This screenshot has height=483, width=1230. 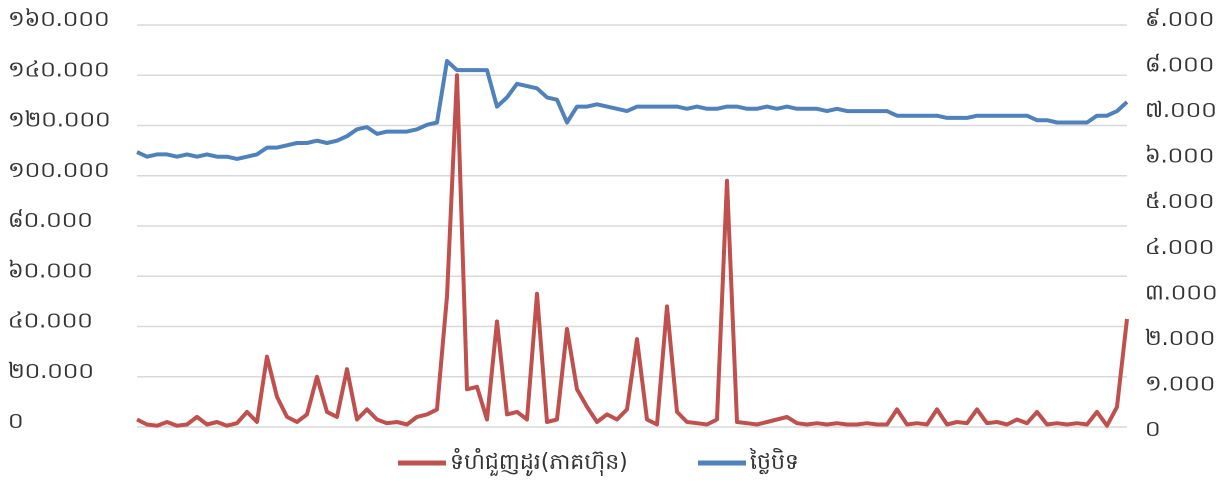 I want to click on y2-tick-label: ៥.០០០, so click(x=1179, y=201).